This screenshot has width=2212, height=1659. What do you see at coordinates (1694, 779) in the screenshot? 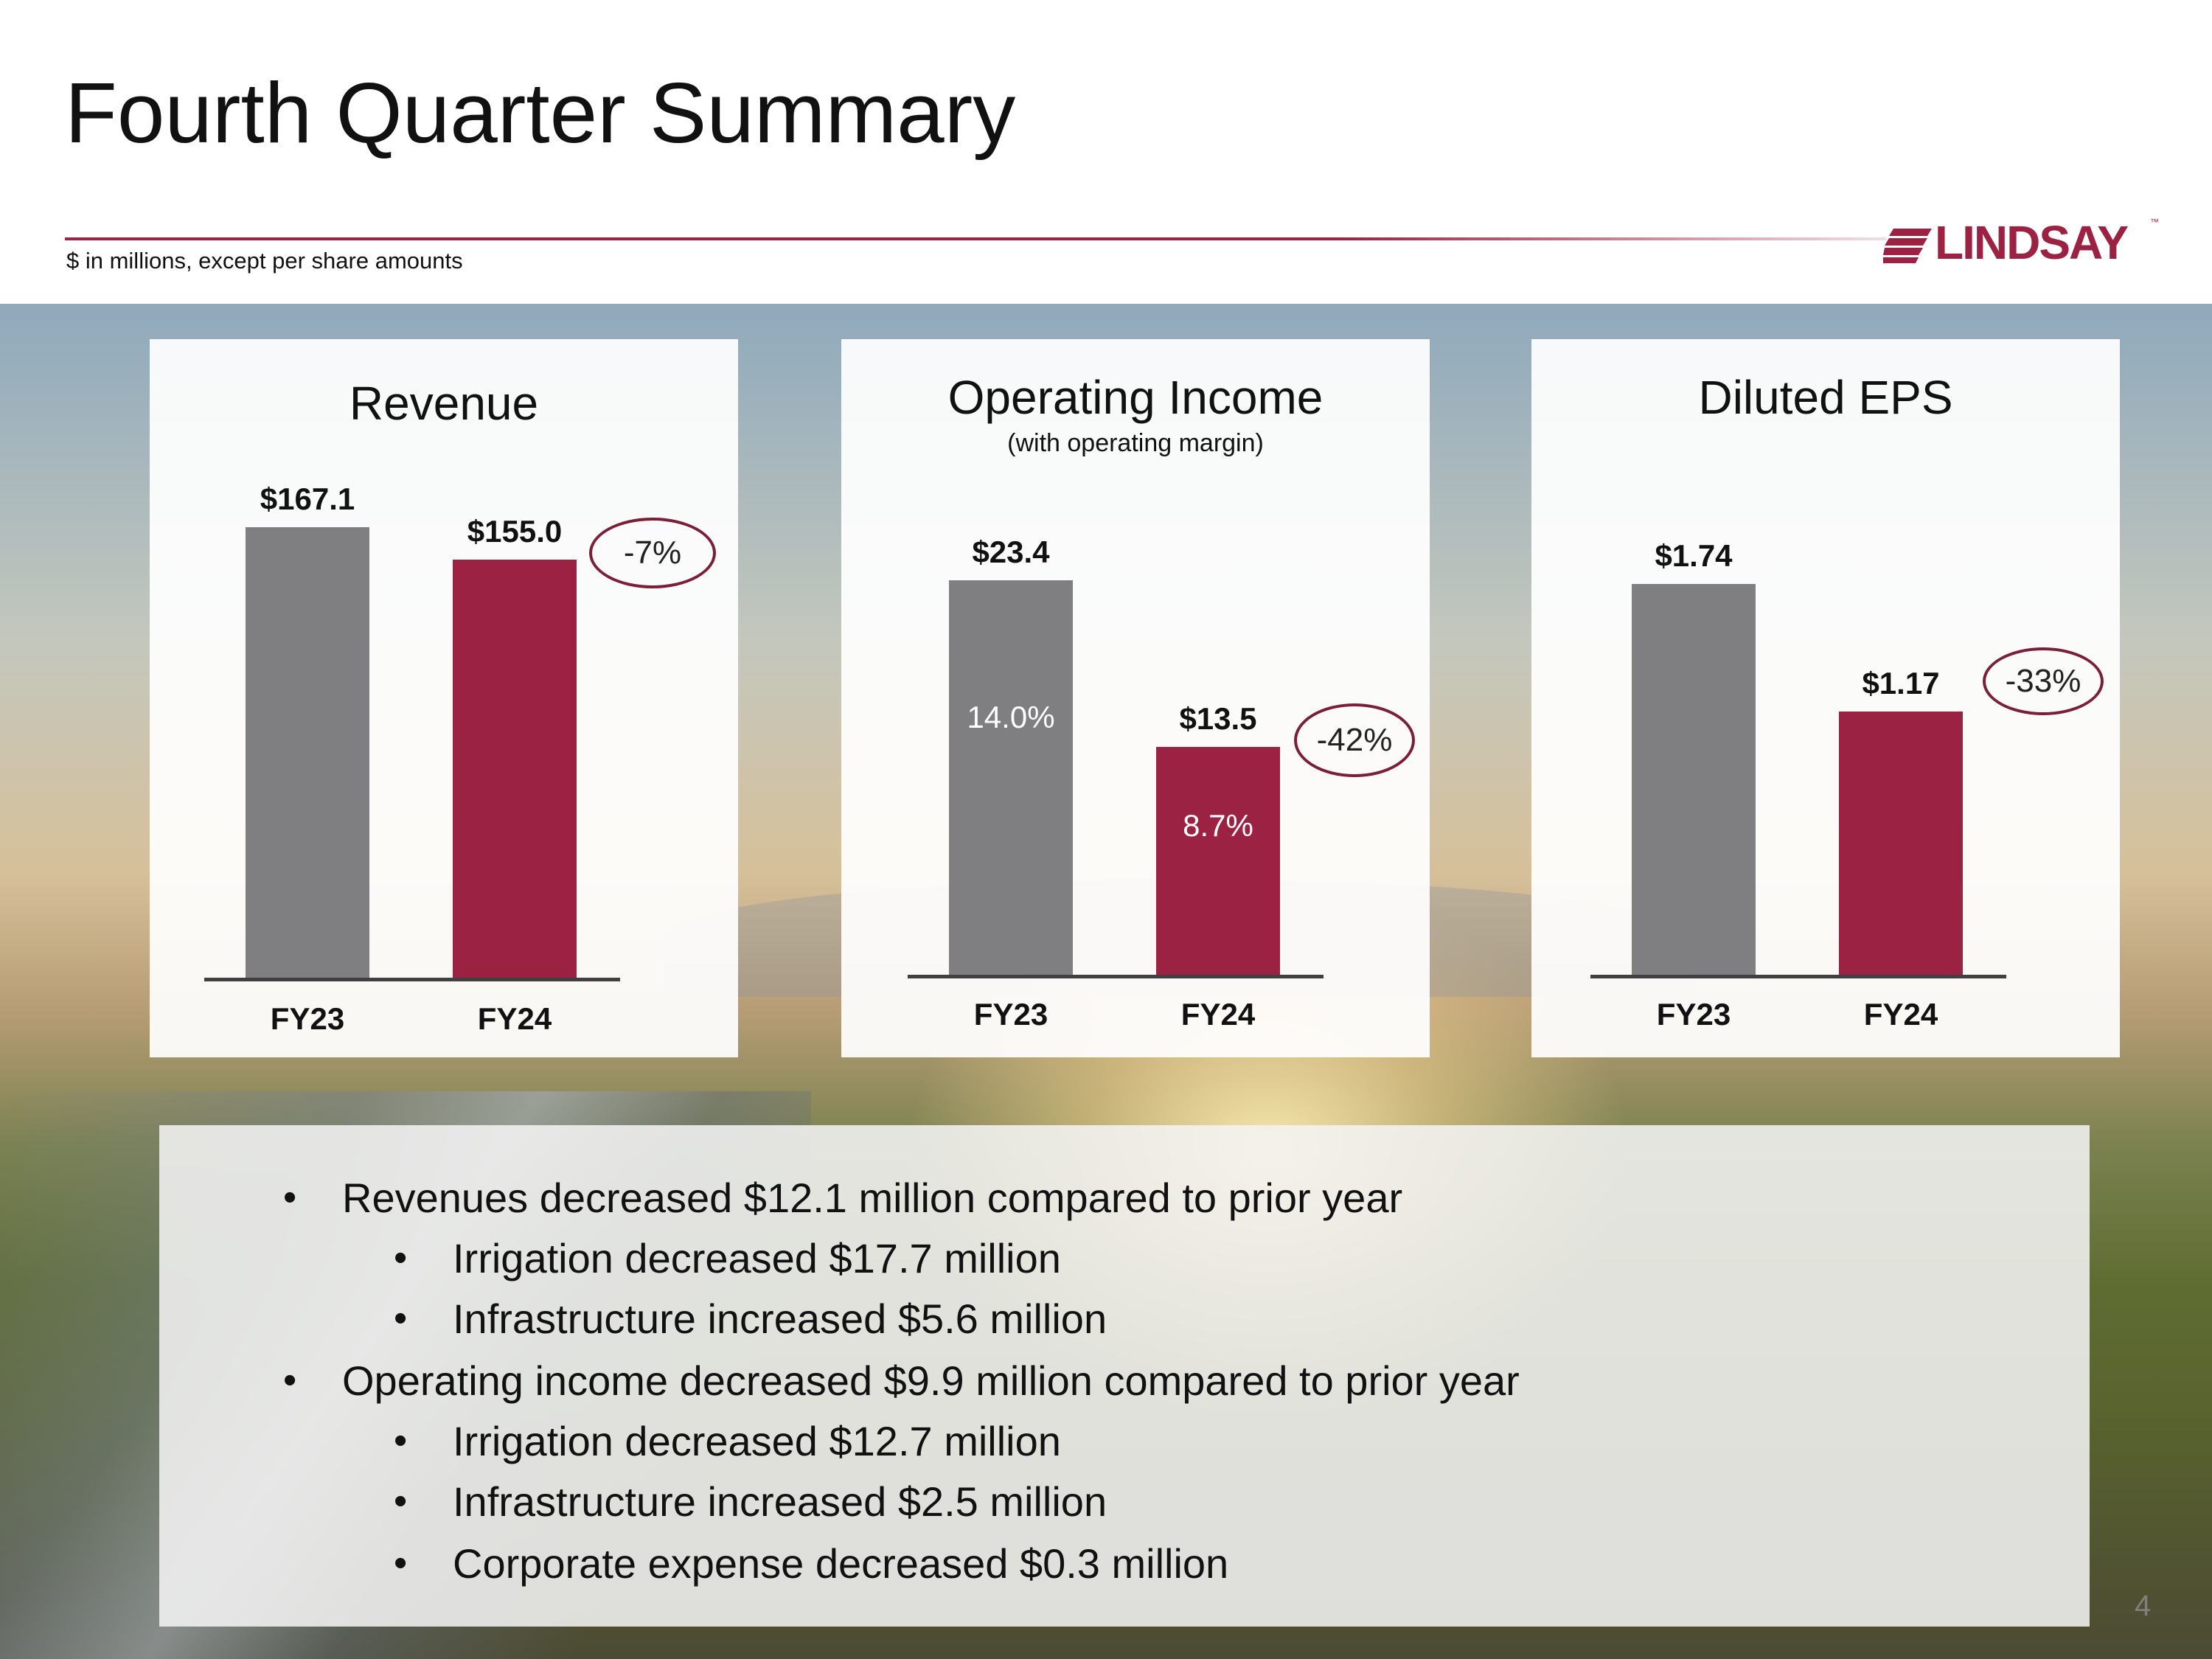
I see `diluted-eps-bar-fy23` at bounding box center [1694, 779].